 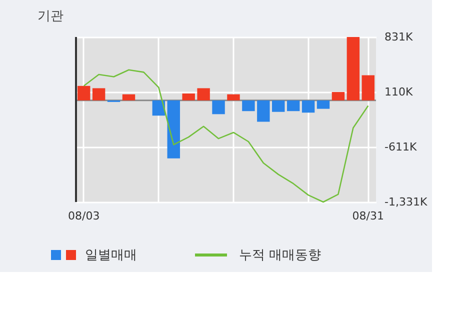 What do you see at coordinates (401, 147) in the screenshot?
I see `y-tick-label: -611K` at bounding box center [401, 147].